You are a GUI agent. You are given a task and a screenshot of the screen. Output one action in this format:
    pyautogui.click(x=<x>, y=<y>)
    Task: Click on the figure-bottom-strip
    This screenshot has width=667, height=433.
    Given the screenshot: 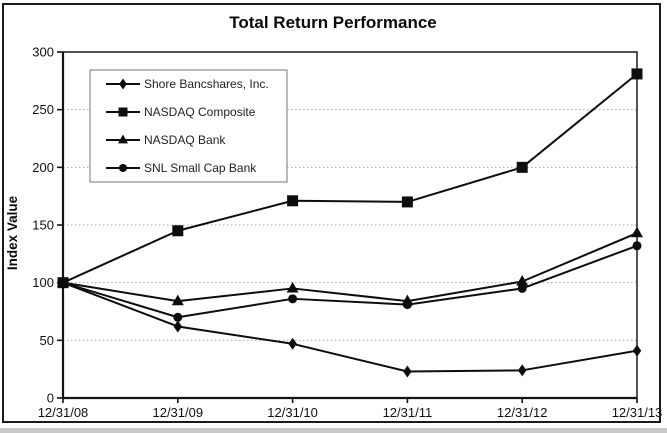 What is the action you would take?
    pyautogui.click(x=333, y=430)
    